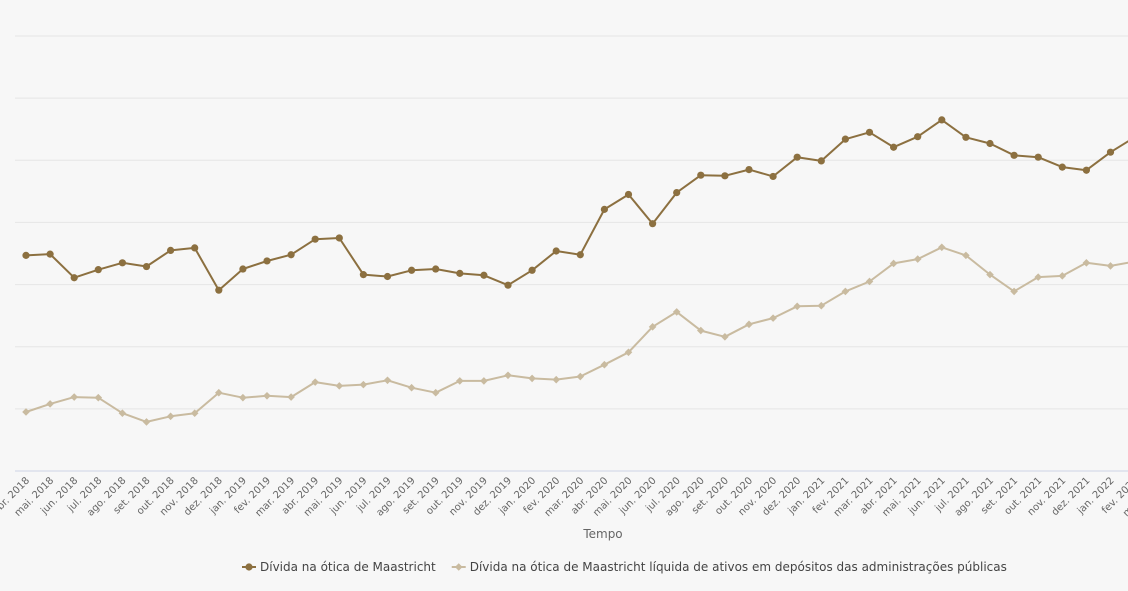  What do you see at coordinates (348, 567) in the screenshot?
I see `legend-label: Dívida na ótica de Maastricht` at bounding box center [348, 567].